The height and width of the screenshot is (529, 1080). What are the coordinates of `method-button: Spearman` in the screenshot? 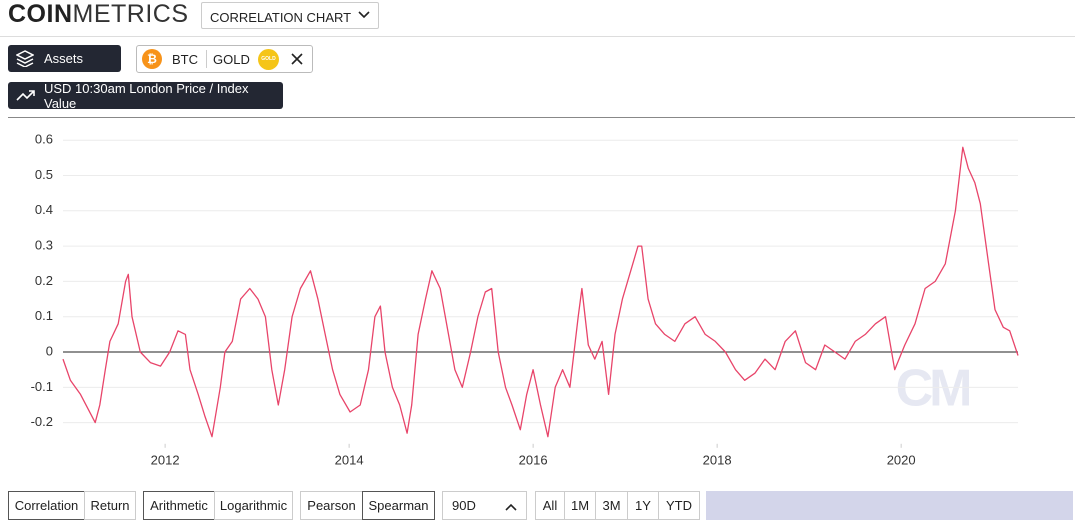 It's located at (398, 505).